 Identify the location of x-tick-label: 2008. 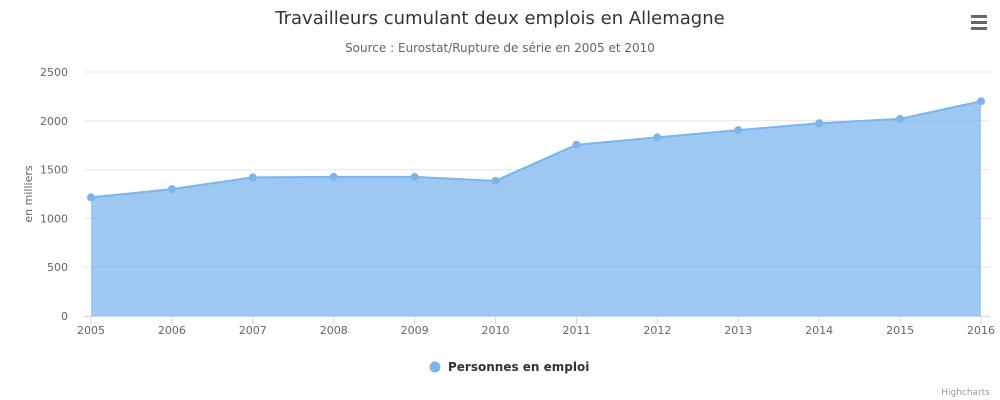
(334, 330).